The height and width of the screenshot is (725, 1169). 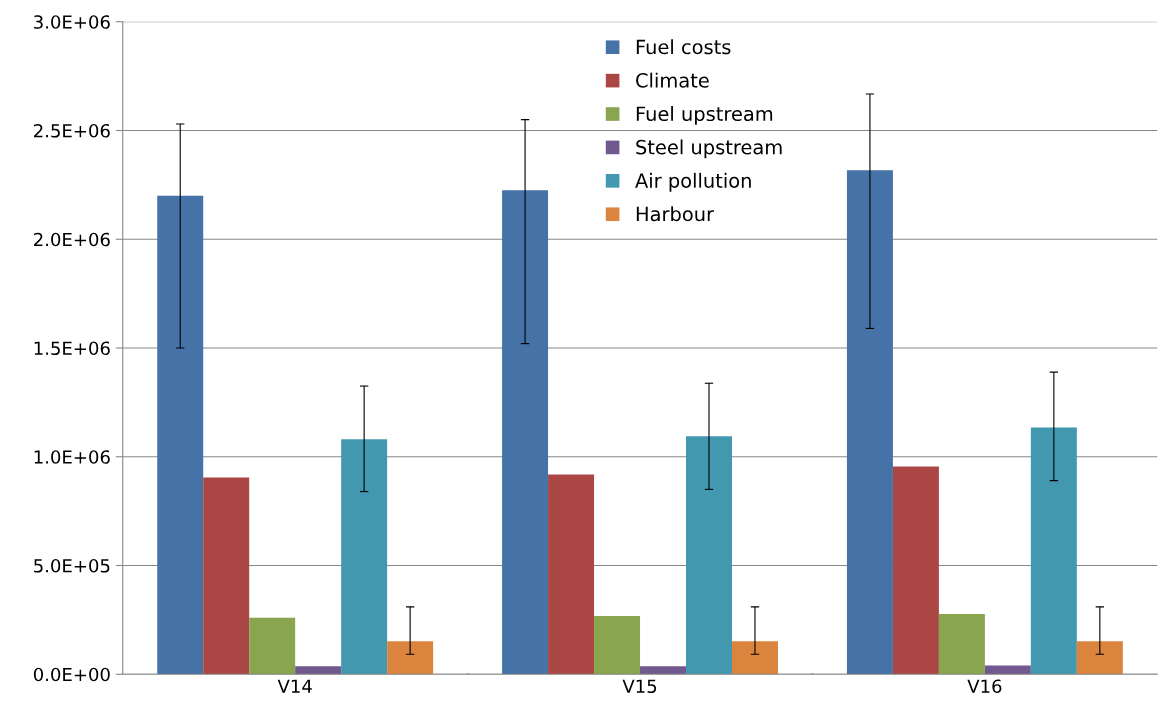 What do you see at coordinates (704, 115) in the screenshot?
I see `legend-label: Fuel upstream` at bounding box center [704, 115].